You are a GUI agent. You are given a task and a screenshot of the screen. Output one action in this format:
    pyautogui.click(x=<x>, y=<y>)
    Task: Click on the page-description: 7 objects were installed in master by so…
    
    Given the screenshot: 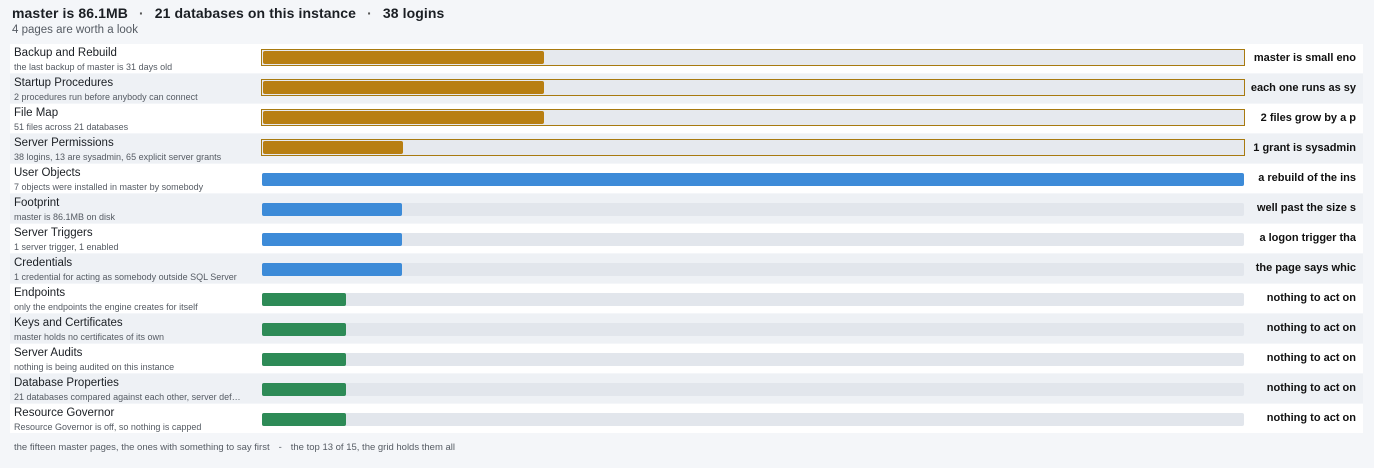 What is the action you would take?
    pyautogui.click(x=109, y=187)
    